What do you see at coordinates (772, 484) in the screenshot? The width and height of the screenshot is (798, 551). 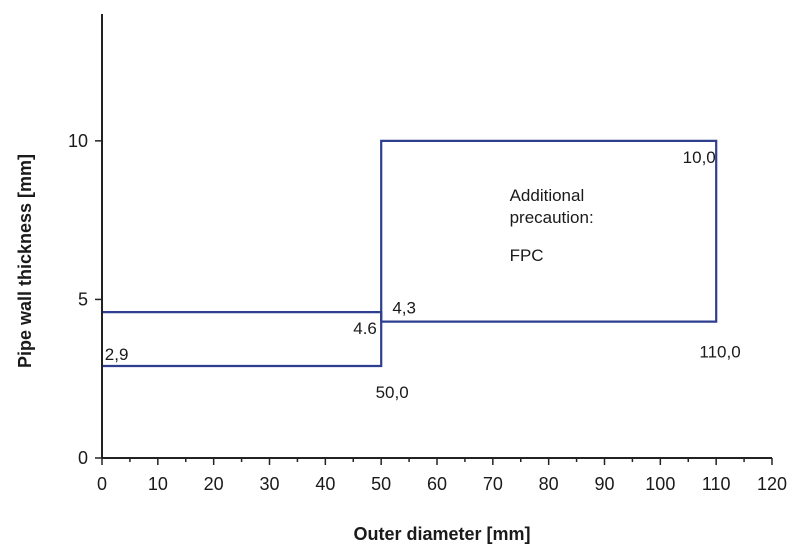 I see `x-tick-label: 120` at bounding box center [772, 484].